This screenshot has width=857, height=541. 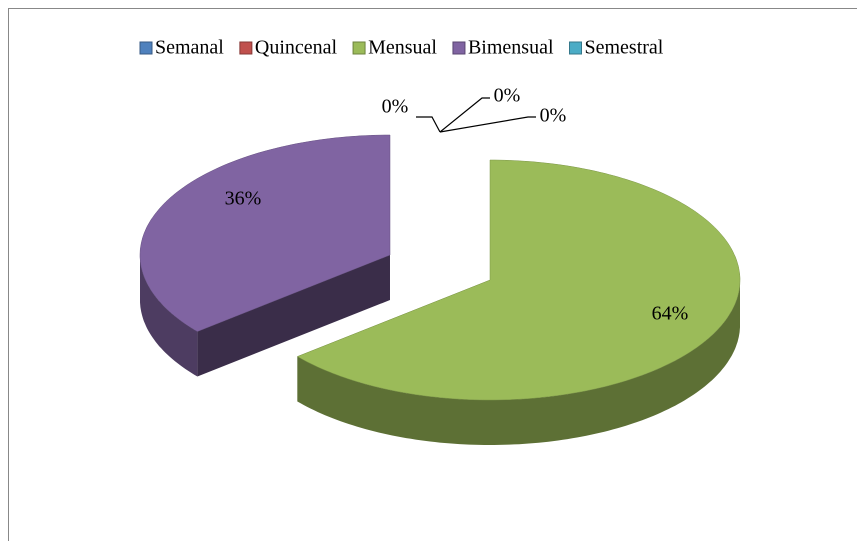 I want to click on leader-lines, so click(x=476, y=115).